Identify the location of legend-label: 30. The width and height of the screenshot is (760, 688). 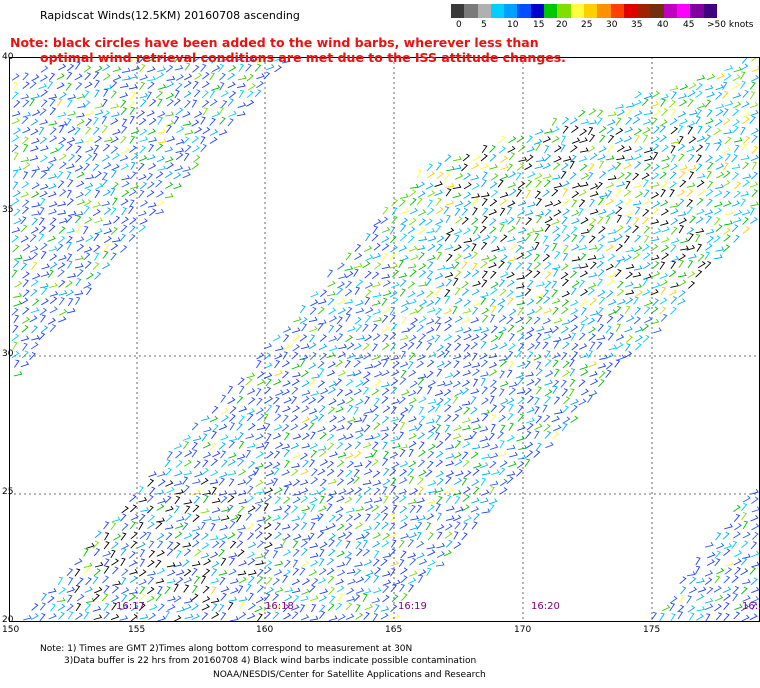
(612, 25).